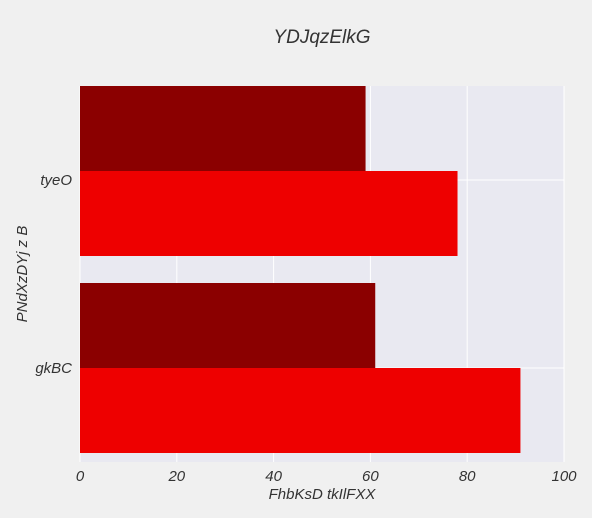  Describe the element at coordinates (53, 368) in the screenshot. I see `y-tick-label: gkBC` at that location.